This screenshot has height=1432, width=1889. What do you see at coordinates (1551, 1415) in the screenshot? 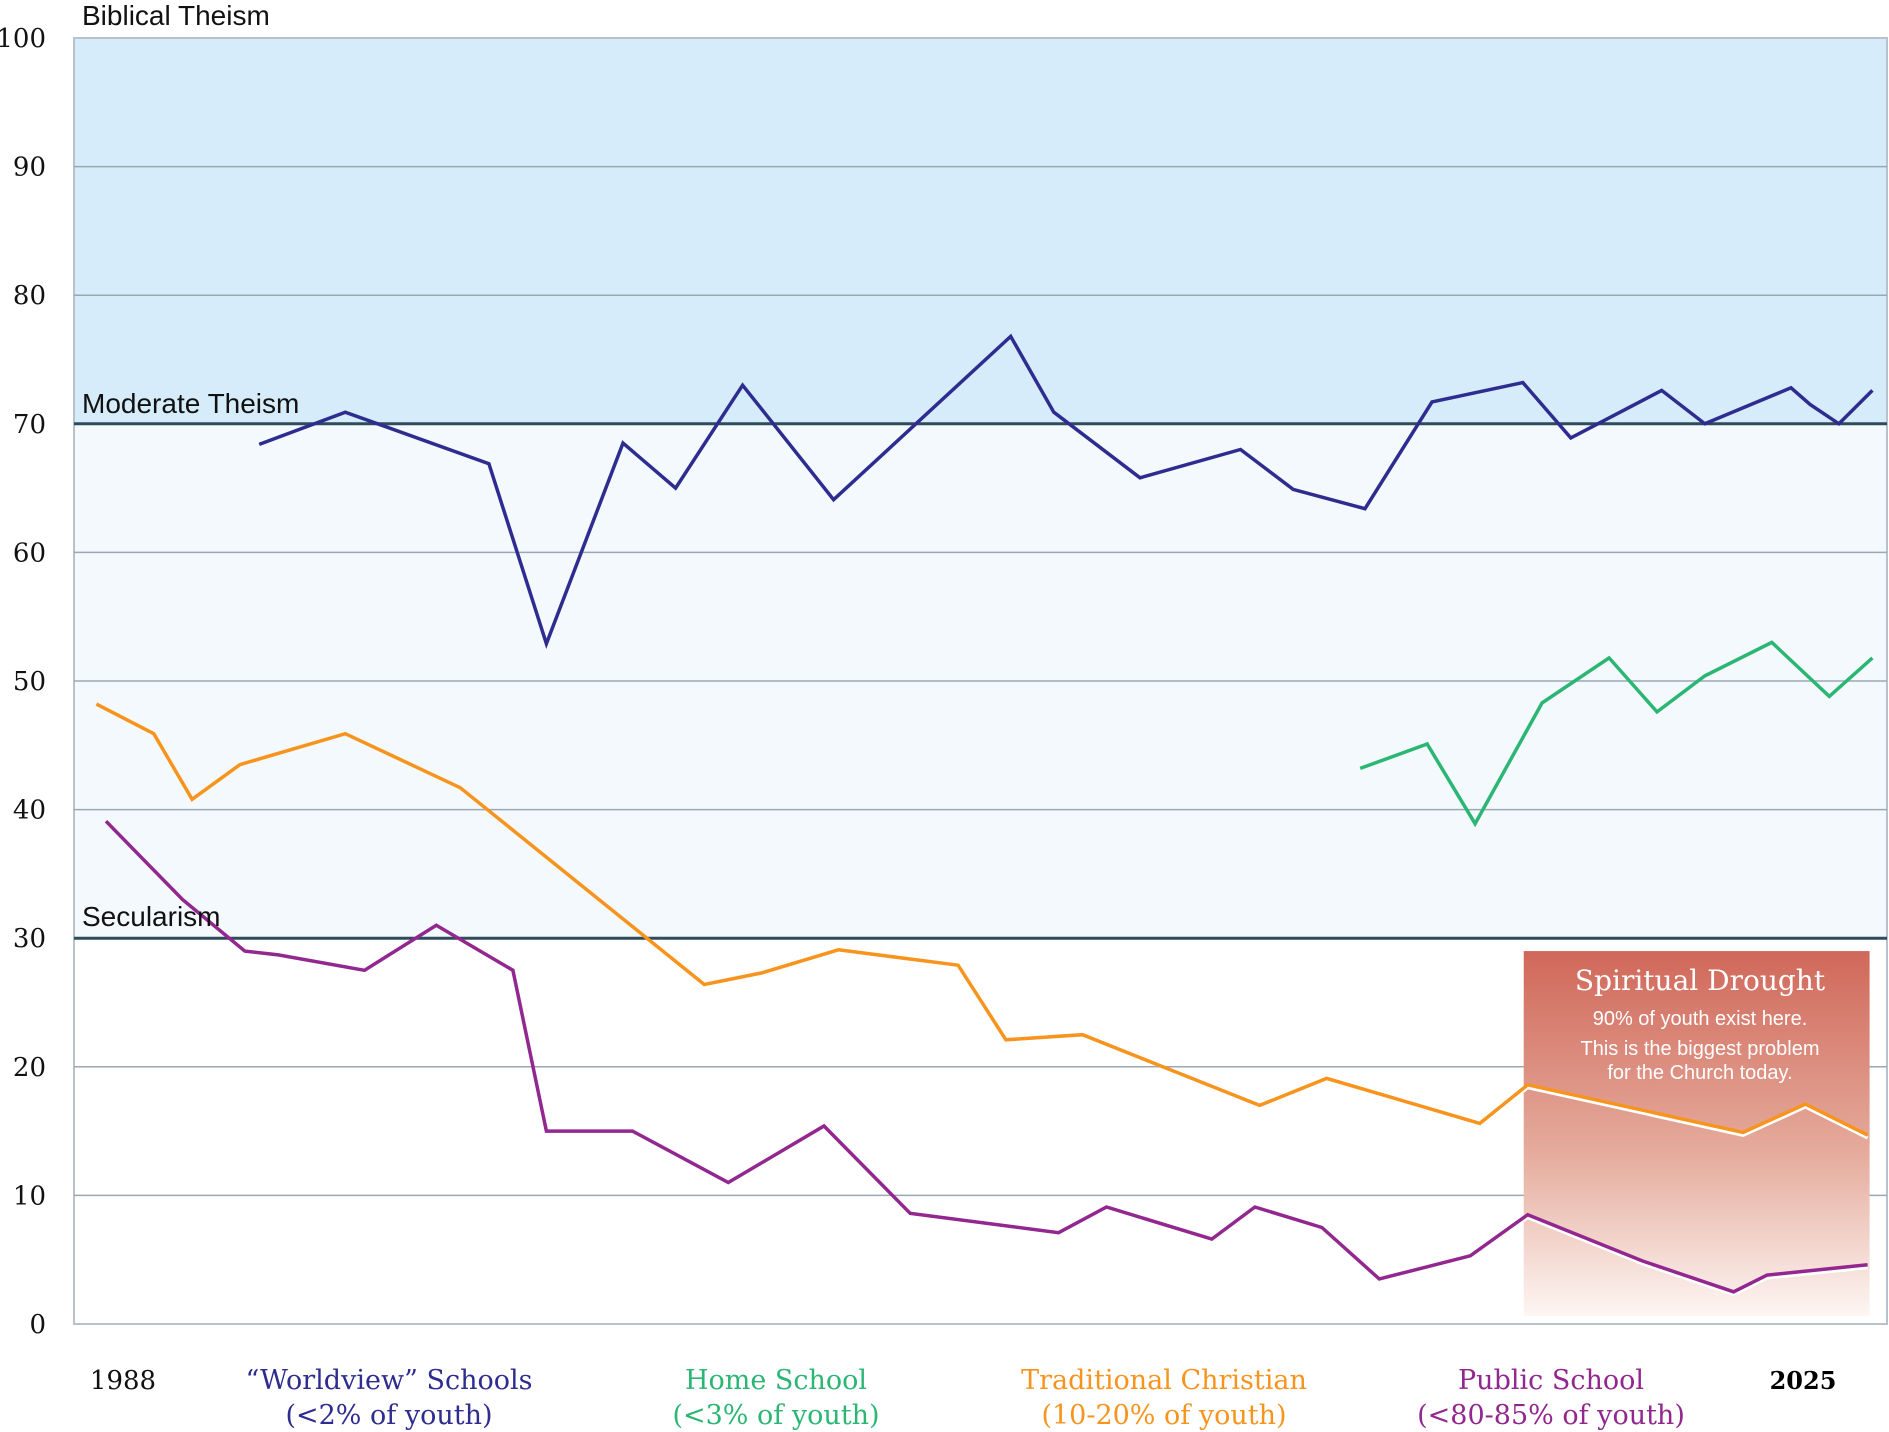
I see `legend-share: (<80-85% of youth)` at bounding box center [1551, 1415].